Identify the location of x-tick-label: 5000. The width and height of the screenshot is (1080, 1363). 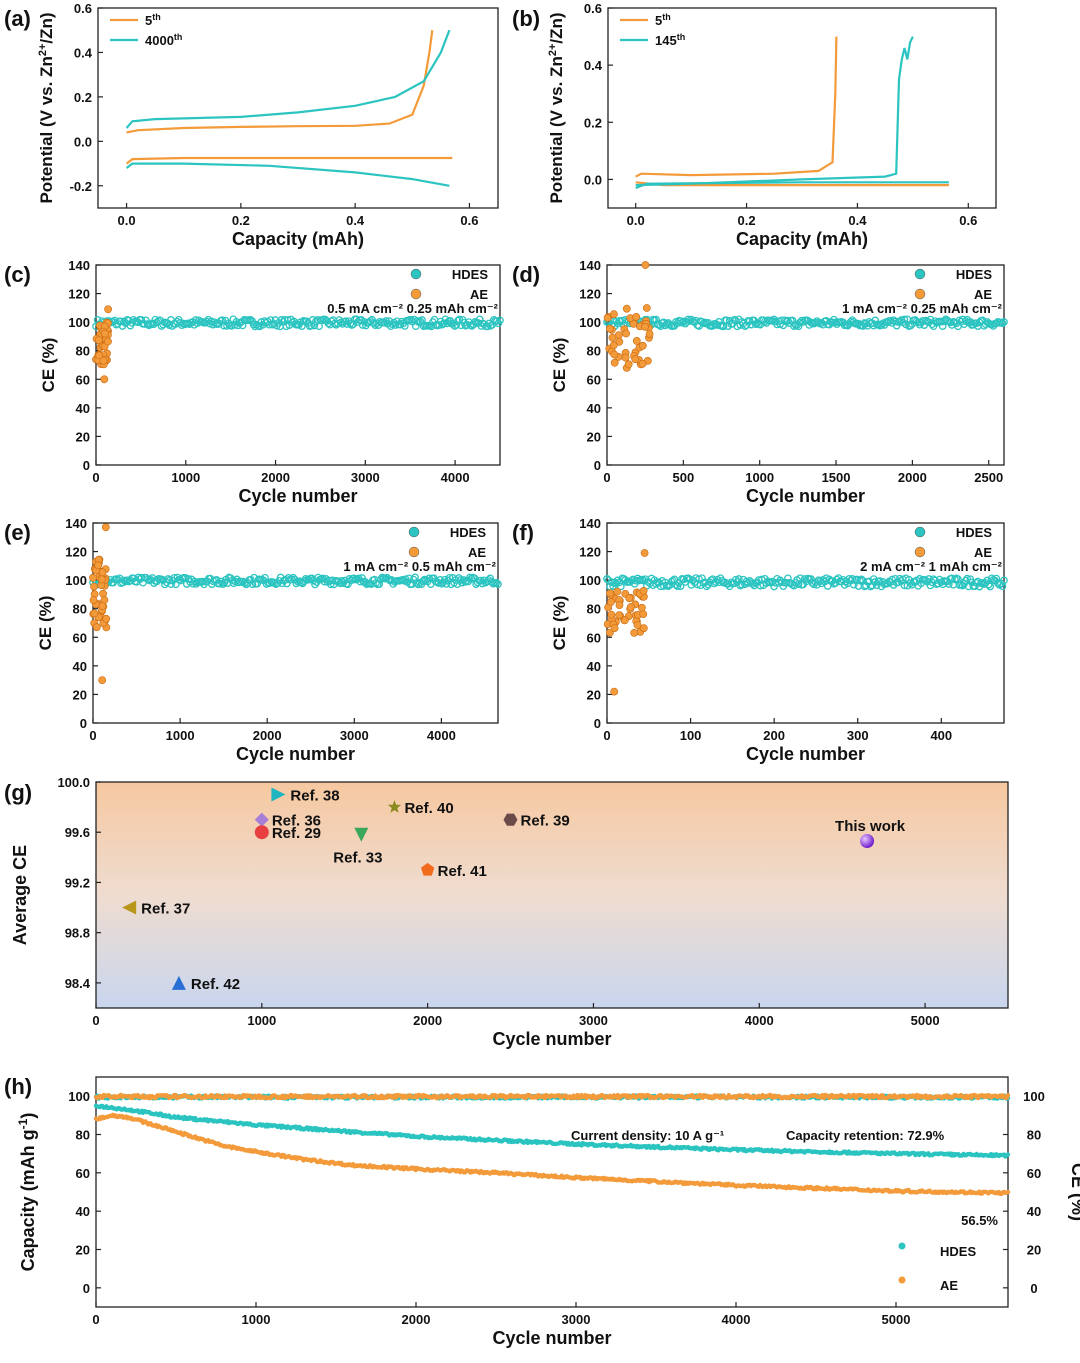
(925, 1020).